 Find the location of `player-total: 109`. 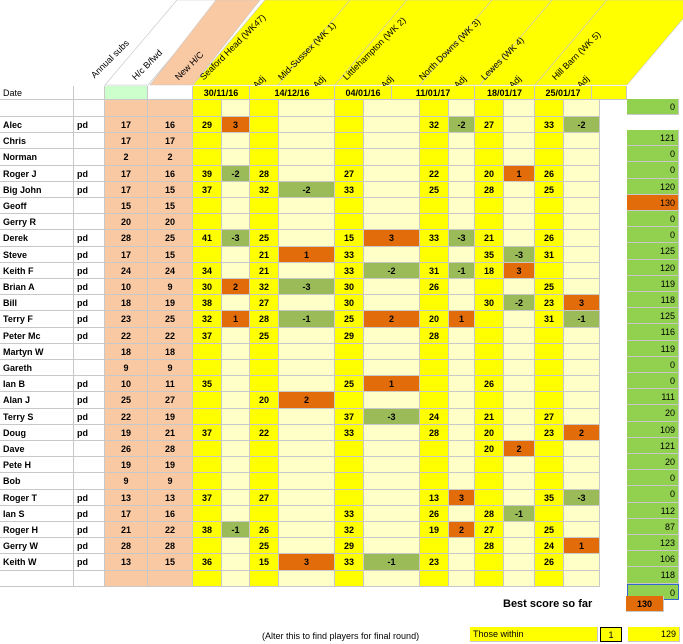

player-total: 109 is located at coordinates (653, 430).